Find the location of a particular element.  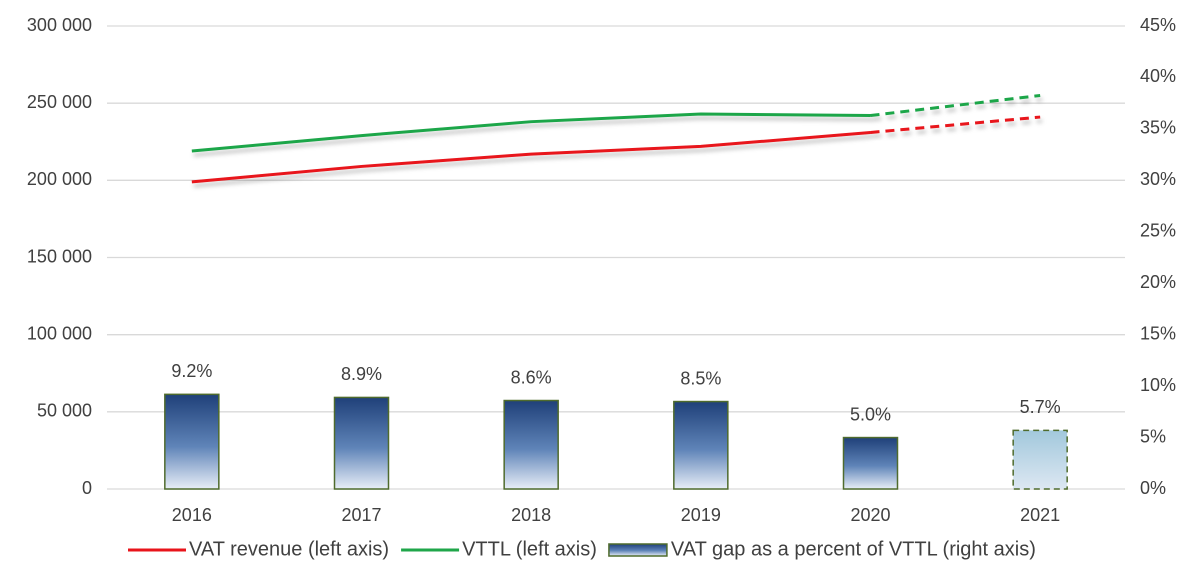

y2-tick-label: 0% is located at coordinates (1153, 488).